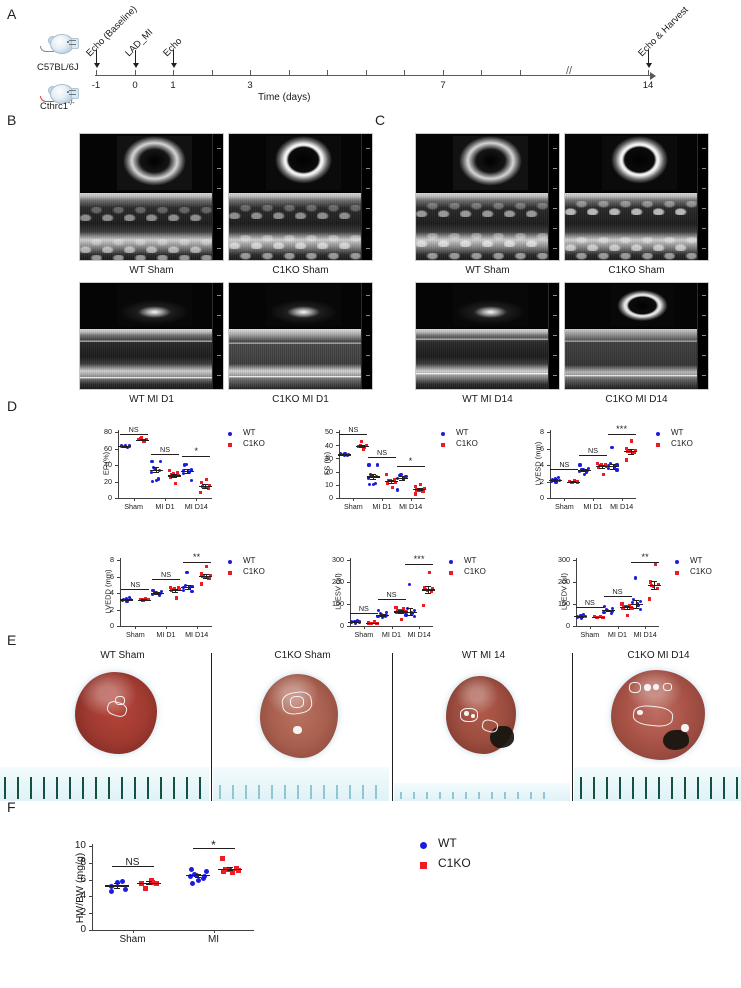 The width and height of the screenshot is (741, 988). What do you see at coordinates (564, 591) in the screenshot?
I see `y-axis-label: LVEDV (ul)` at bounding box center [564, 591].